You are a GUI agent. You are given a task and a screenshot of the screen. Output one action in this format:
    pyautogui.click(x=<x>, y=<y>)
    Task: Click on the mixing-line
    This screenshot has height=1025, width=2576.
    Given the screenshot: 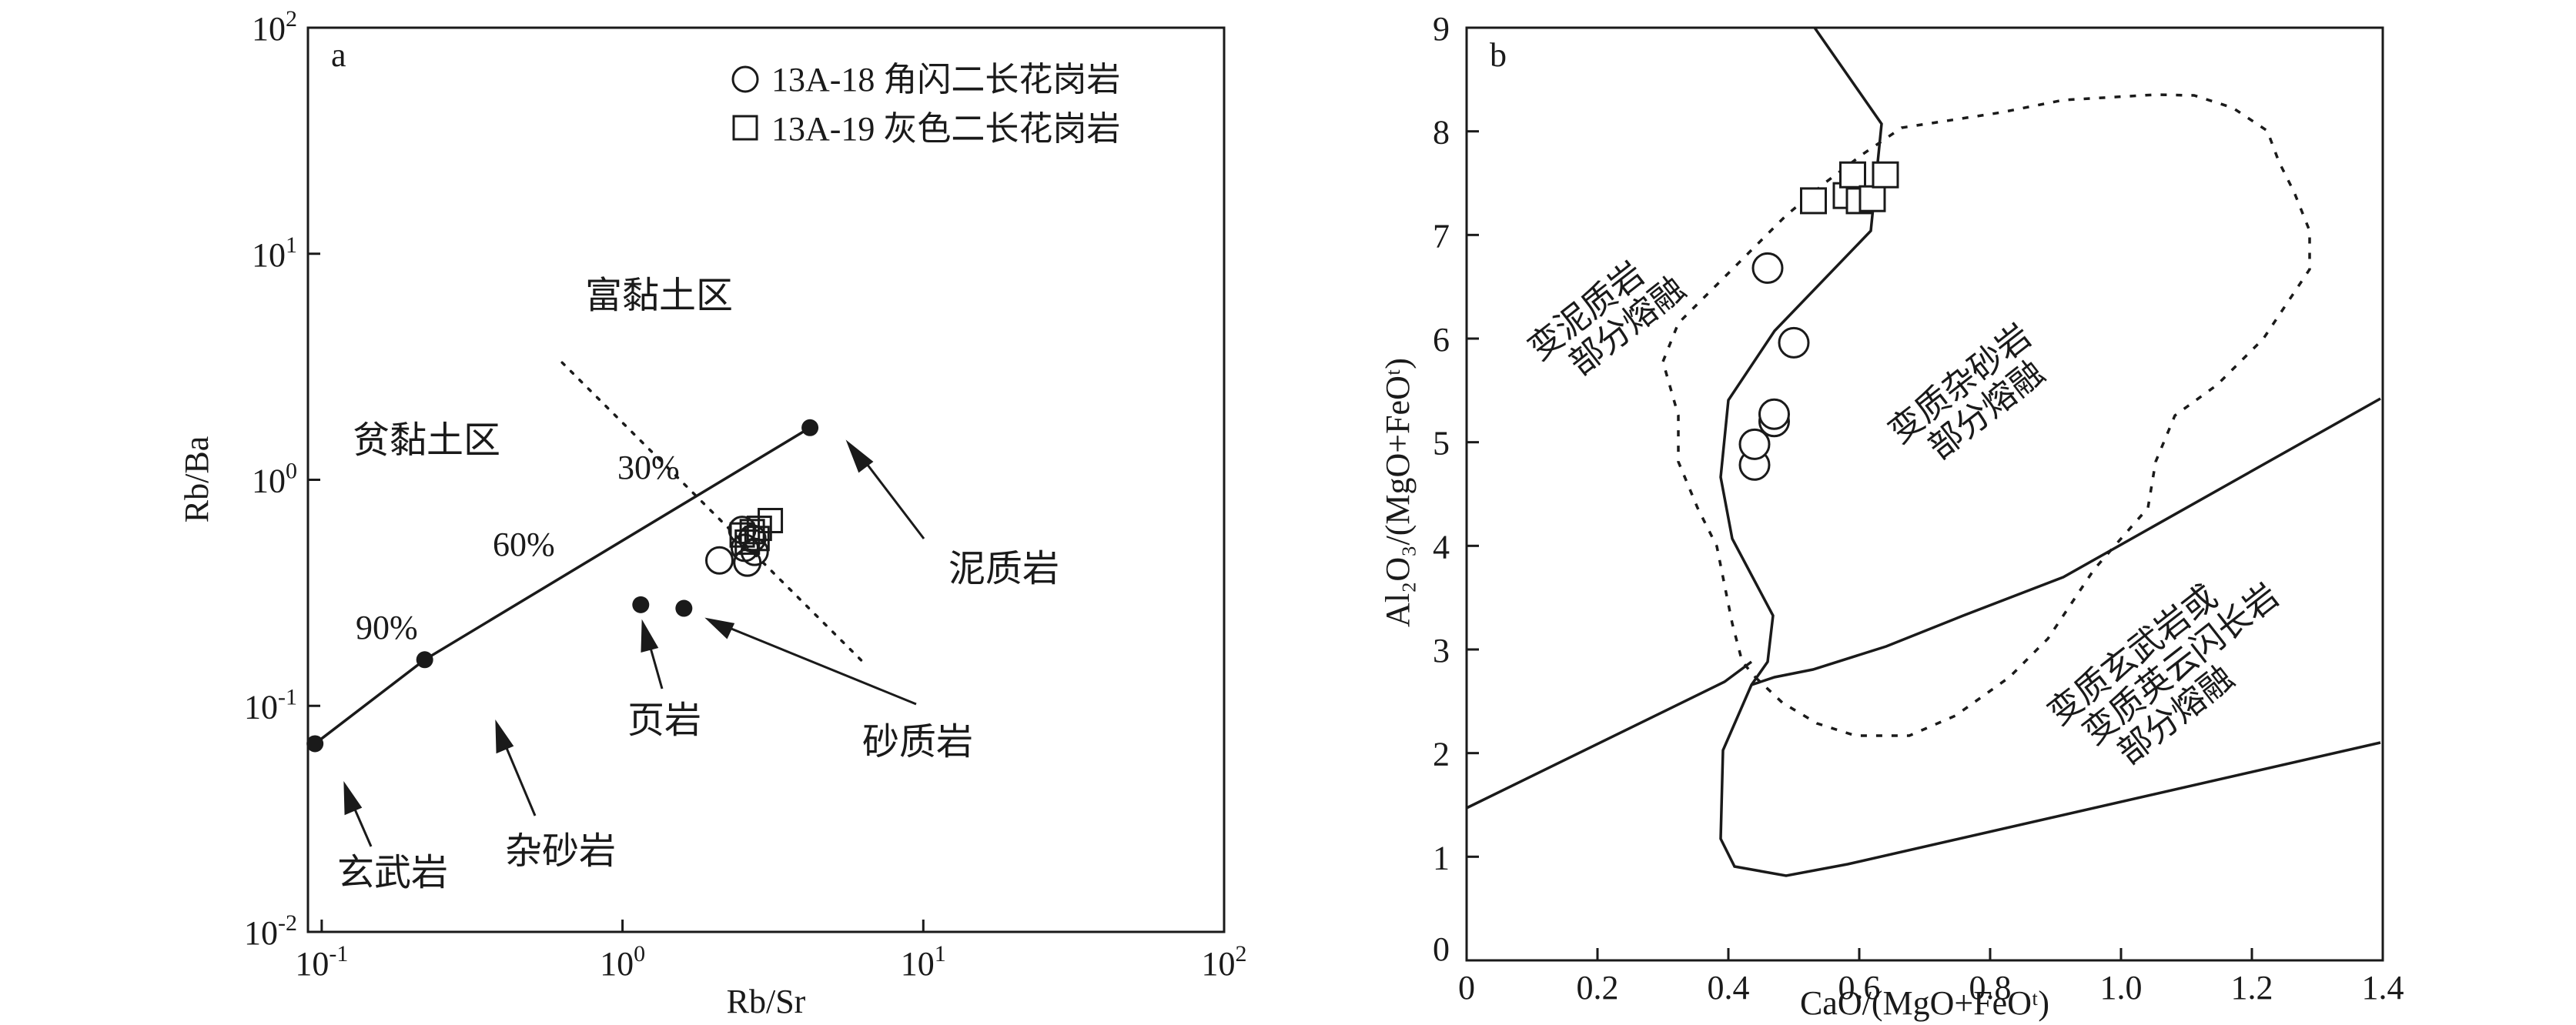 What is the action you would take?
    pyautogui.click(x=562, y=585)
    